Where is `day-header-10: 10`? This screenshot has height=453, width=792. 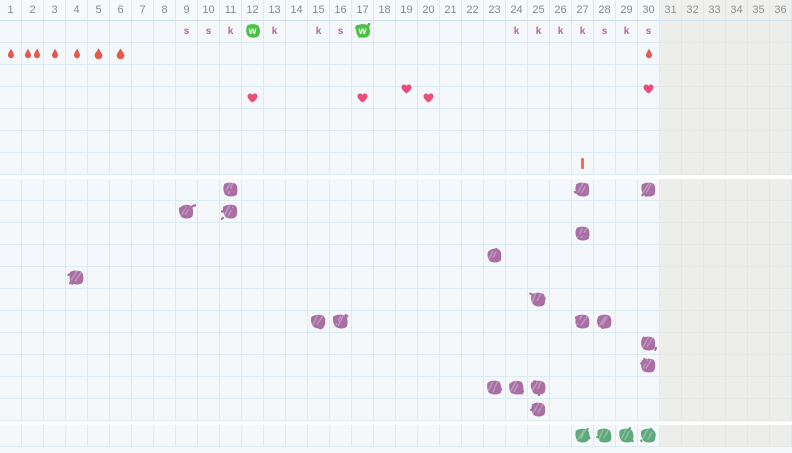 day-header-10: 10 is located at coordinates (209, 10).